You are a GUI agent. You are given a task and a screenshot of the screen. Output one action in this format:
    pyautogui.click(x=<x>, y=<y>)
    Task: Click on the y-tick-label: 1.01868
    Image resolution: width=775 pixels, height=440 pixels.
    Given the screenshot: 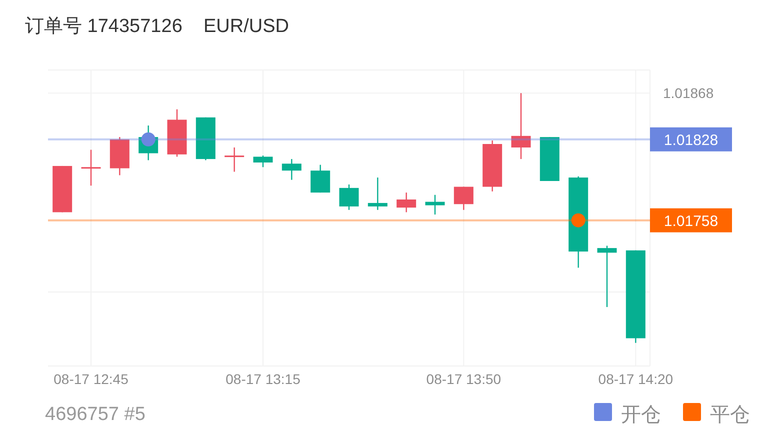 What is the action you would take?
    pyautogui.click(x=688, y=93)
    